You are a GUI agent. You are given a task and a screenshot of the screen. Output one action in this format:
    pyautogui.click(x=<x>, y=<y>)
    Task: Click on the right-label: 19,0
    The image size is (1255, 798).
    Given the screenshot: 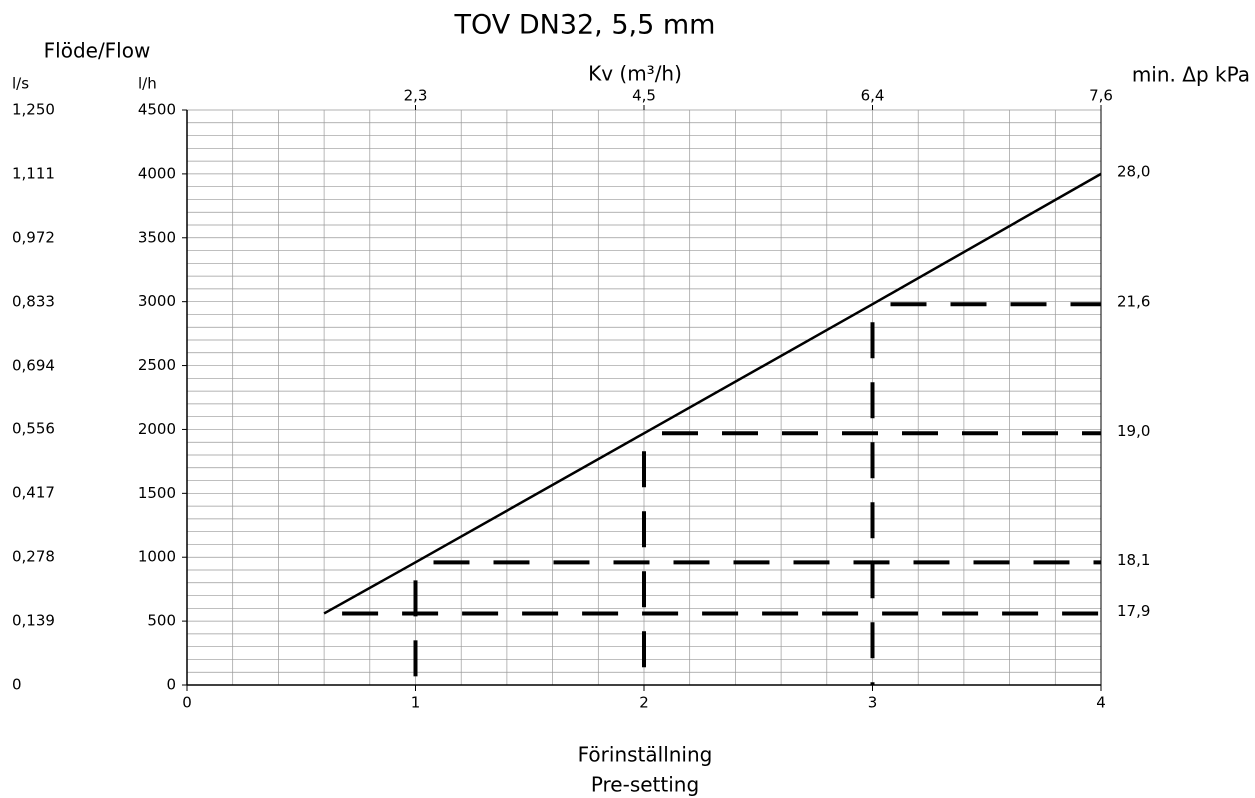 What is the action you would take?
    pyautogui.click(x=1133, y=431)
    